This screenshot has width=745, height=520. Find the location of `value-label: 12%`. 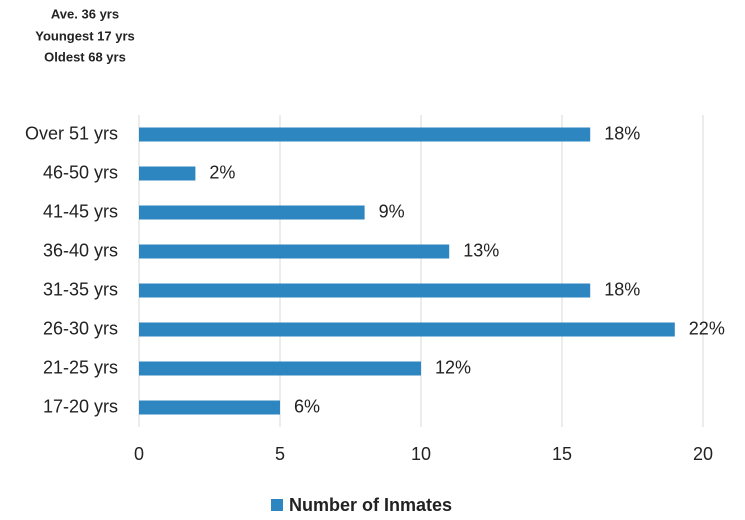

value-label: 12% is located at coordinates (453, 367).